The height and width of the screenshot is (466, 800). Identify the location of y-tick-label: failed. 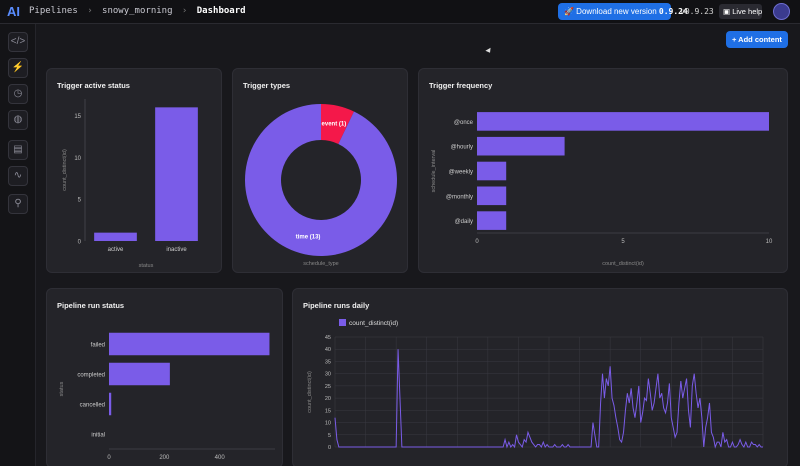
(98, 346).